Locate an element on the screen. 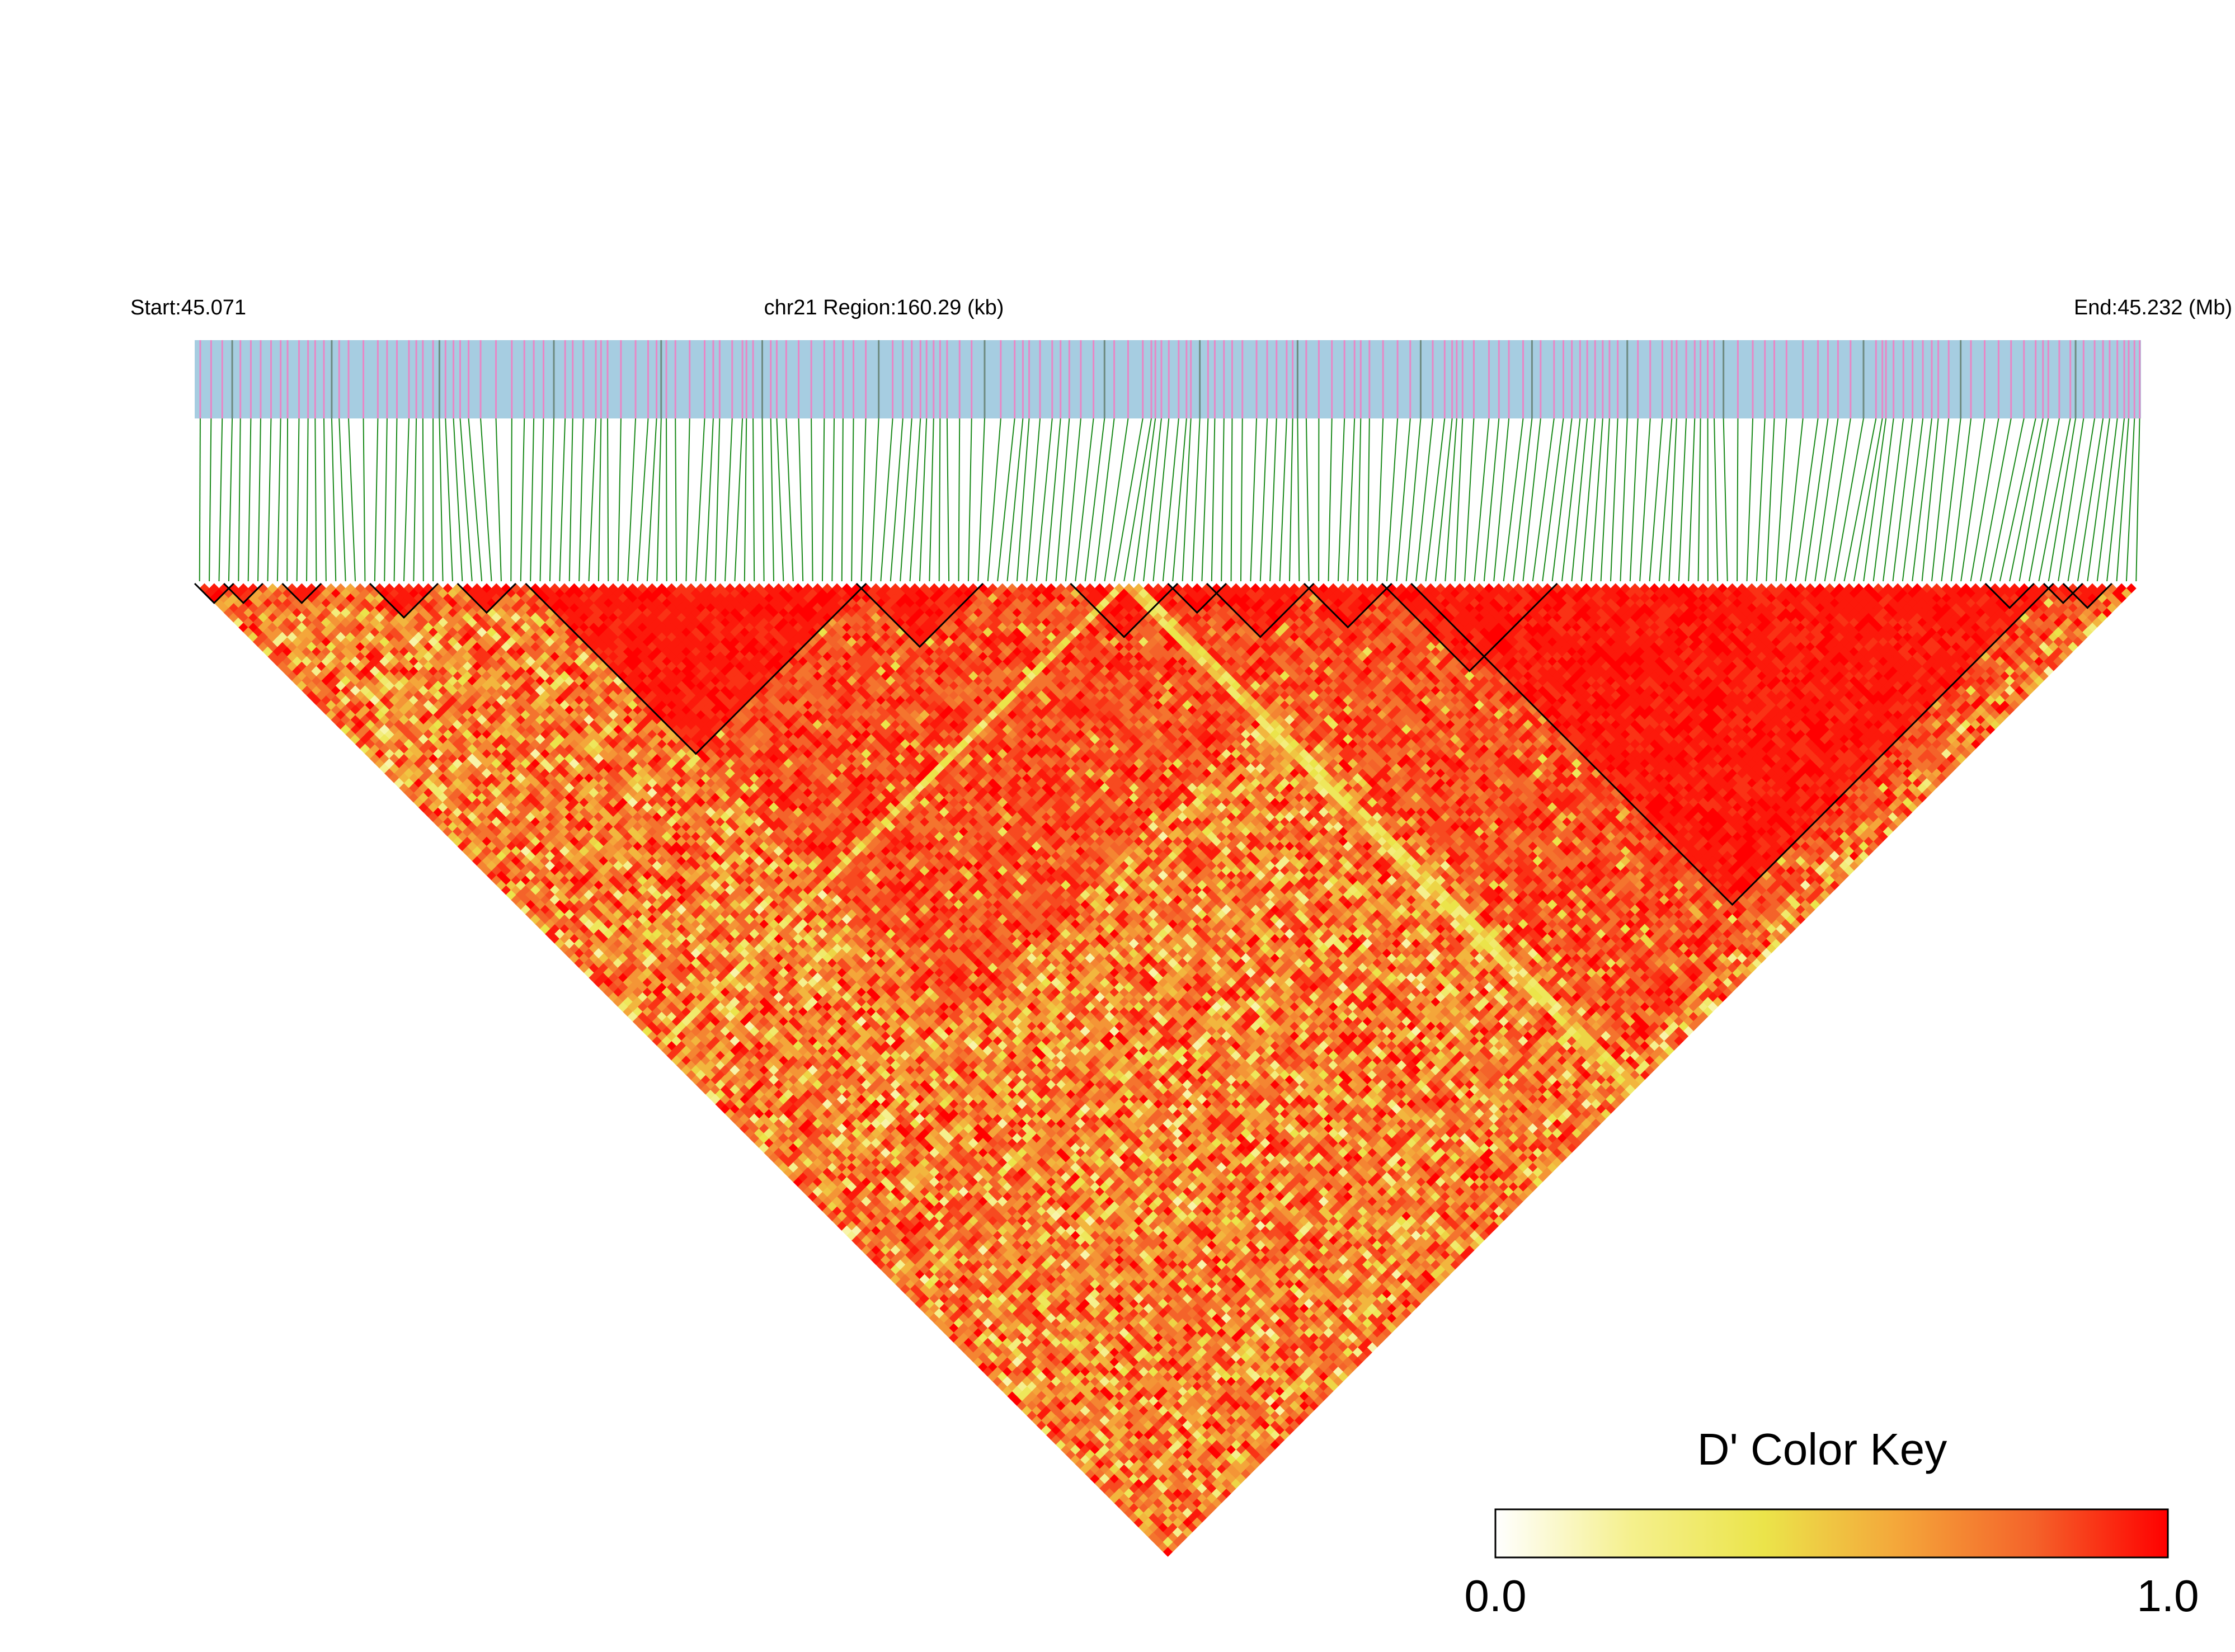 Image resolution: width=2235 pixels, height=1652 pixels. color-key: D' Color Key 0.0 1.0 is located at coordinates (1831, 1522).